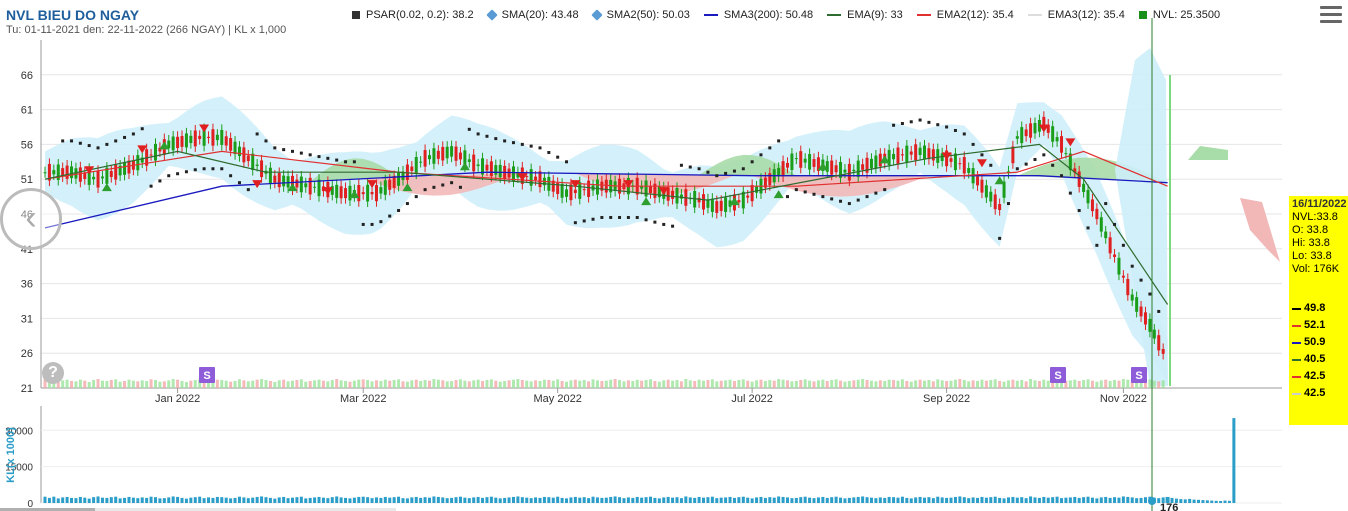 This screenshot has width=1348, height=511. I want to click on legend-item: SMA2(50): 50.03, so click(640, 15).